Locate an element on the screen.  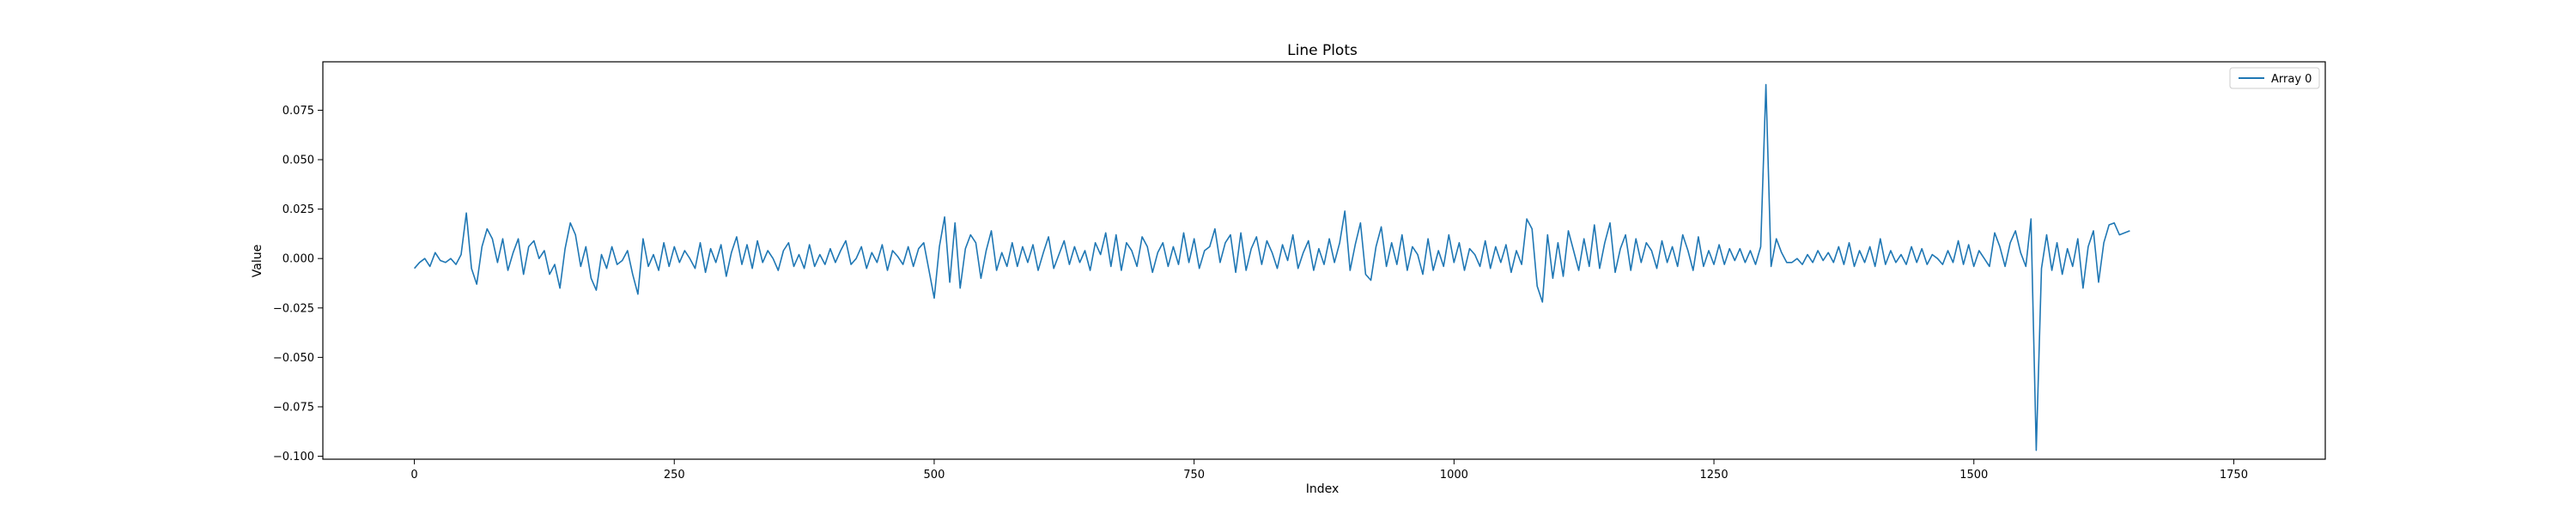
x-tick-label: 1000 is located at coordinates (1454, 475).